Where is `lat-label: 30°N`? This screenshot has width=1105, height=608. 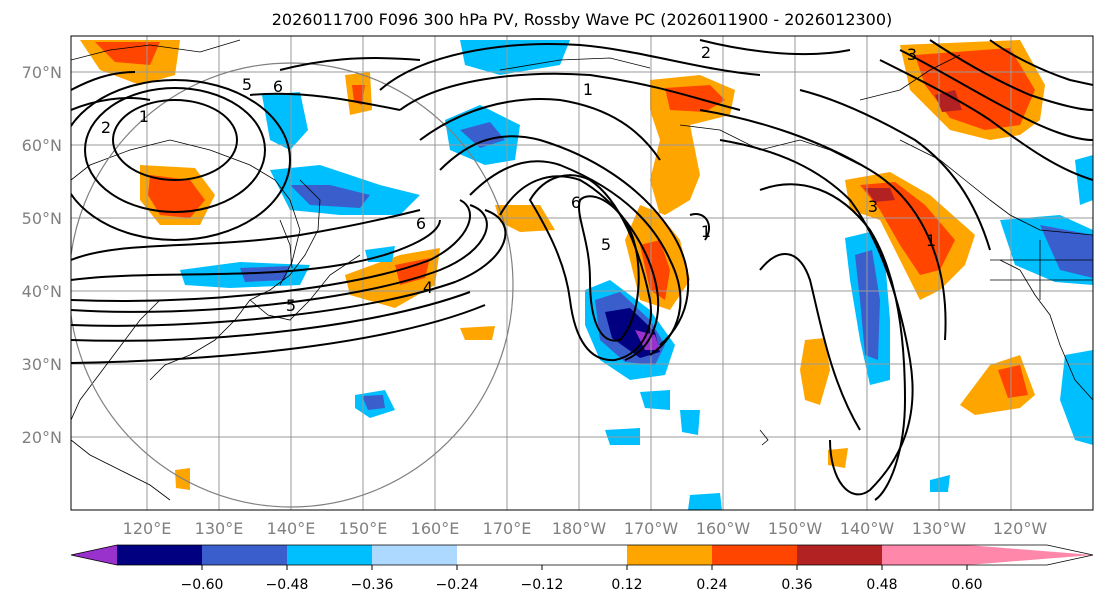 lat-label: 30°N is located at coordinates (42, 364).